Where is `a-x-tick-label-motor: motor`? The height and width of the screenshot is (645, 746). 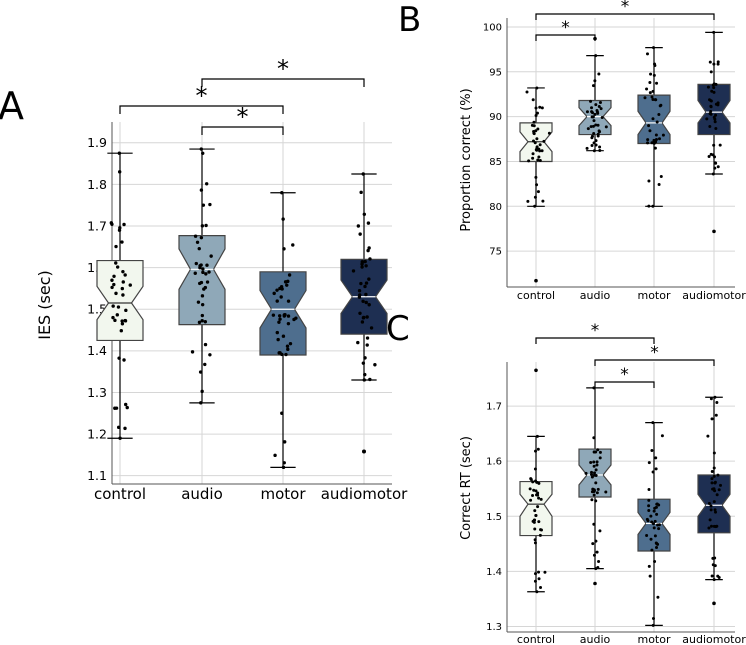
a-x-tick-label-motor: motor is located at coordinates (283, 494).